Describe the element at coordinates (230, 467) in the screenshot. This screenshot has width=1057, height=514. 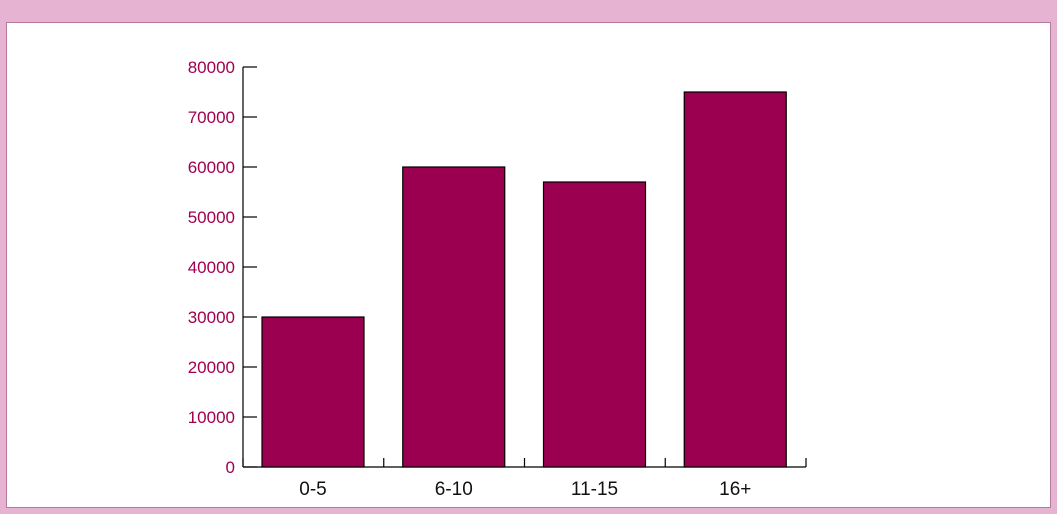
I see `y-tick-label: 0` at that location.